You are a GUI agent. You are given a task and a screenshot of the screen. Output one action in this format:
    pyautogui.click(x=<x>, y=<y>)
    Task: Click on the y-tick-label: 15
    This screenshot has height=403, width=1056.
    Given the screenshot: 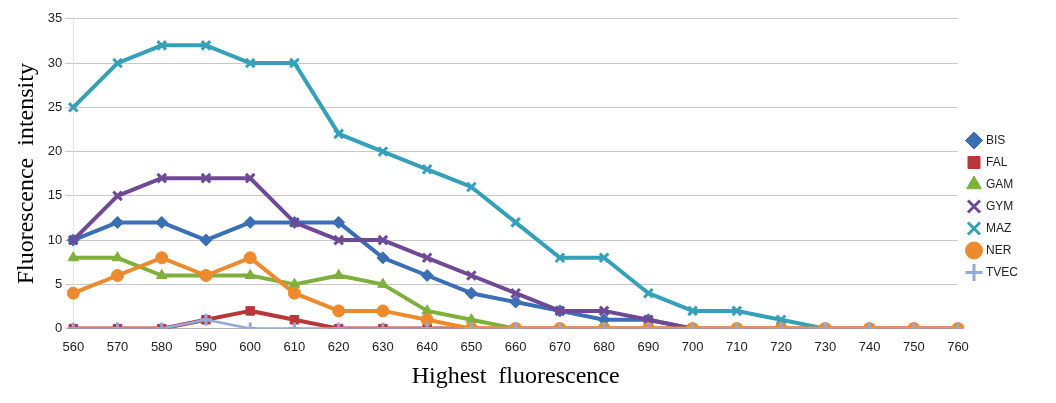 What is the action you would take?
    pyautogui.click(x=55, y=195)
    